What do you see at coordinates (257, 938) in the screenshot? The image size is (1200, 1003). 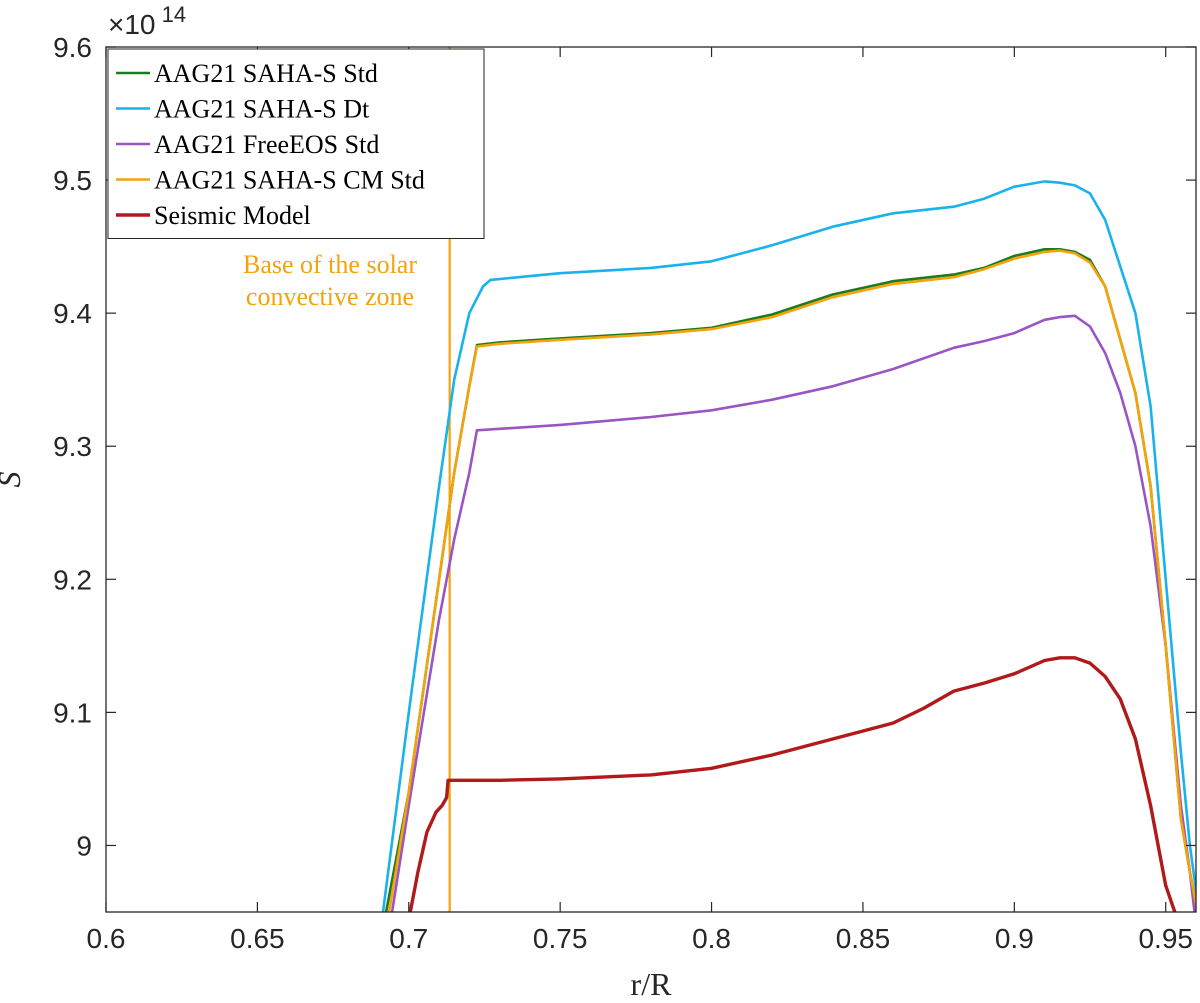 I see `x-tick-label: 0.65` at bounding box center [257, 938].